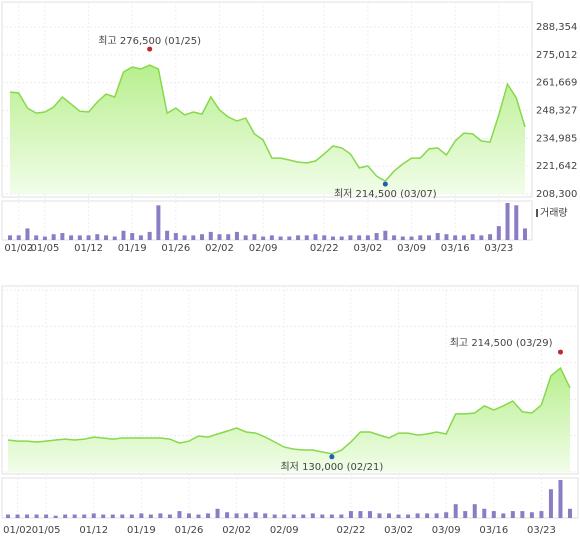  What do you see at coordinates (556, 83) in the screenshot?
I see `y-tick-label: 261,669` at bounding box center [556, 83].